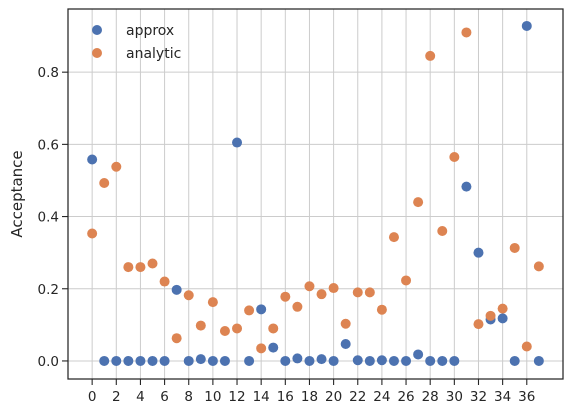 The image size is (574, 417). Describe the element at coordinates (502, 397) in the screenshot. I see `x-tick-label: 34` at that location.